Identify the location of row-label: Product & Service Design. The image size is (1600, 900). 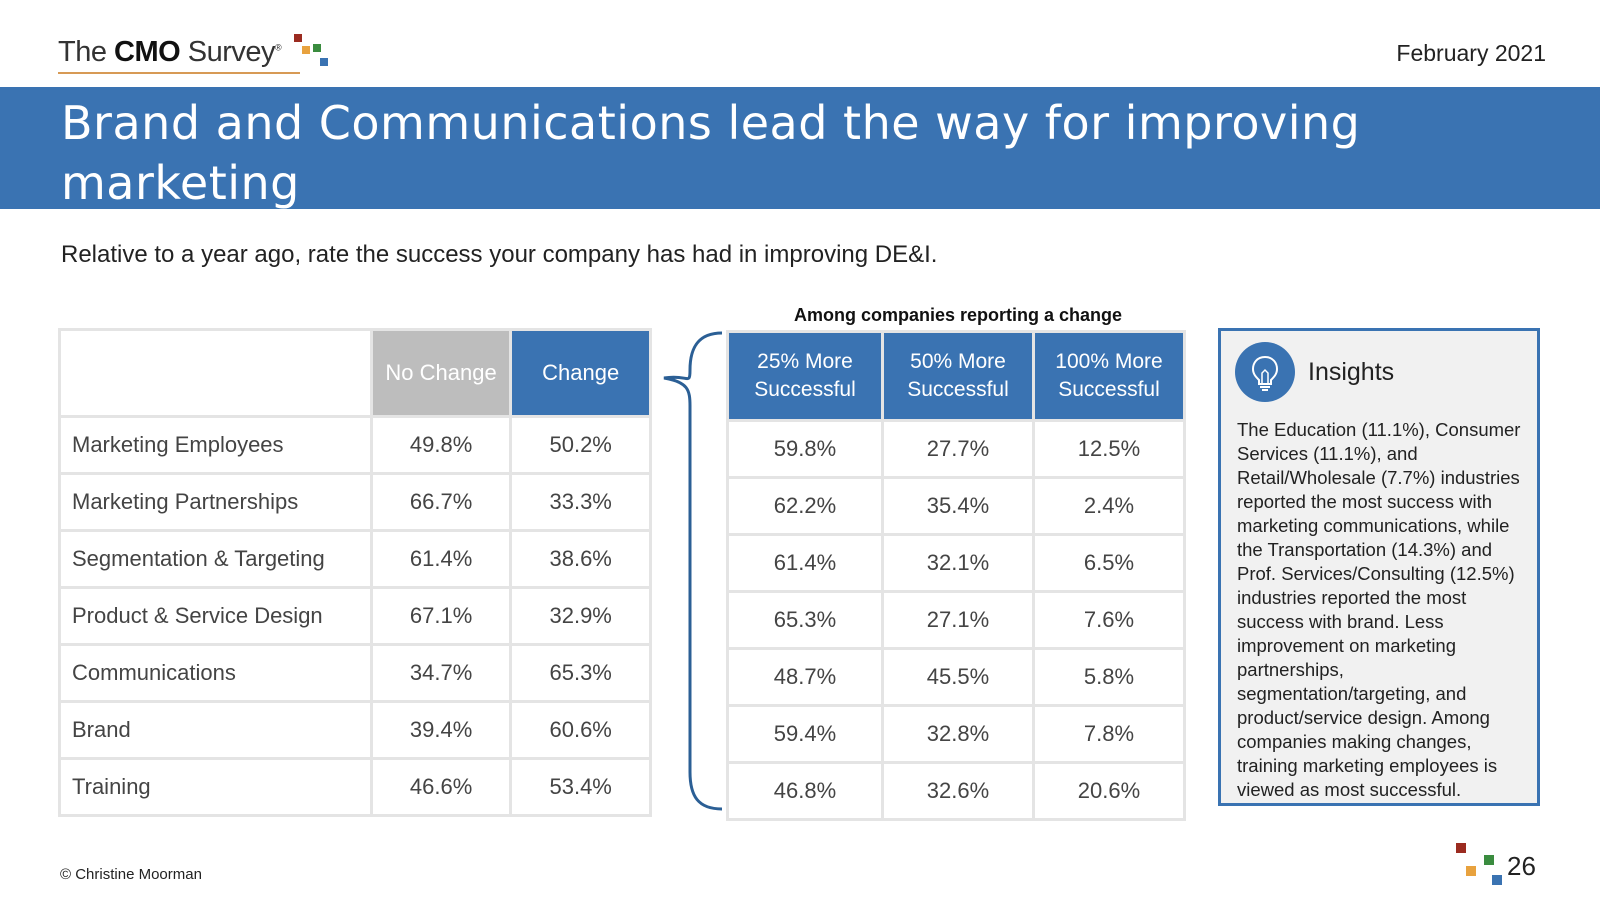
(215, 616).